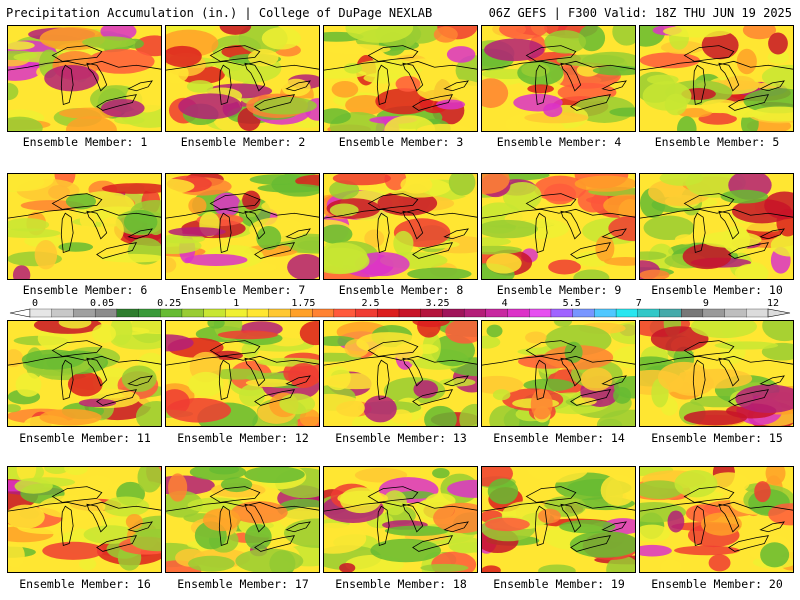 This screenshot has width=800, height=600. I want to click on colorbar-tick-label: 12, so click(773, 303).